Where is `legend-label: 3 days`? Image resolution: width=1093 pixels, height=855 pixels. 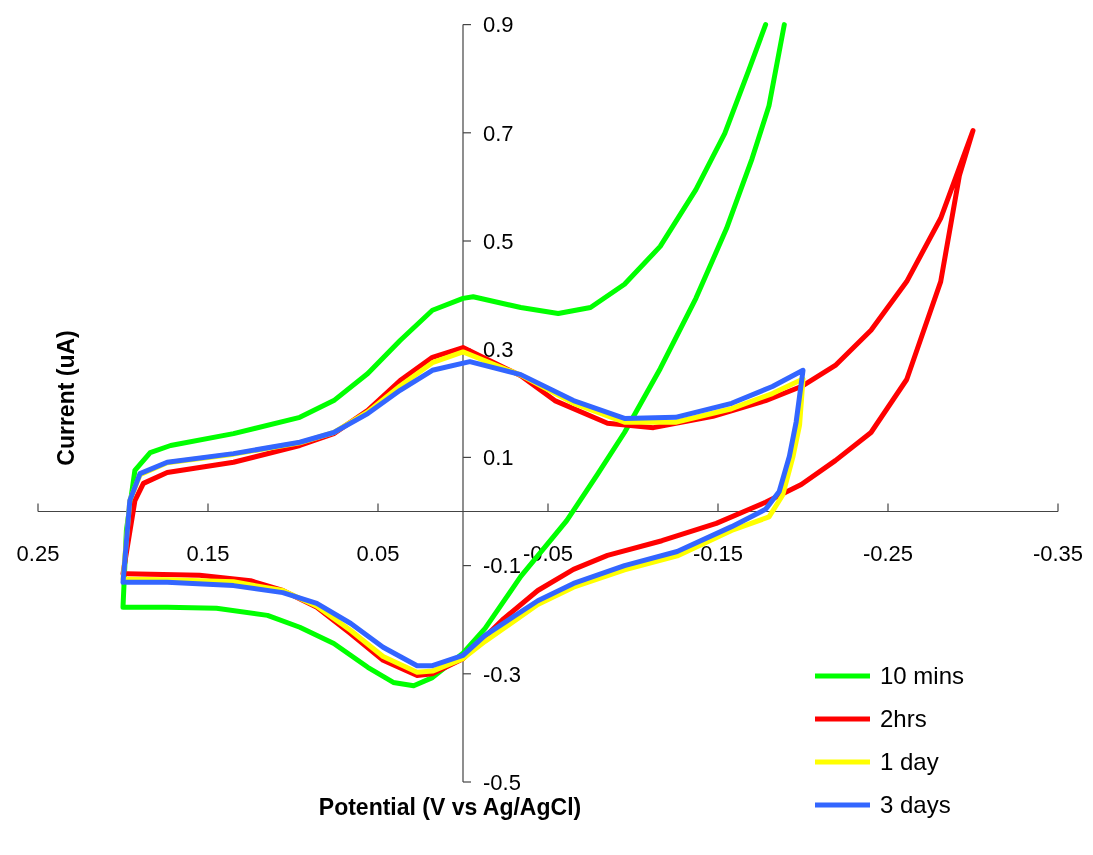 legend-label: 3 days is located at coordinates (915, 805).